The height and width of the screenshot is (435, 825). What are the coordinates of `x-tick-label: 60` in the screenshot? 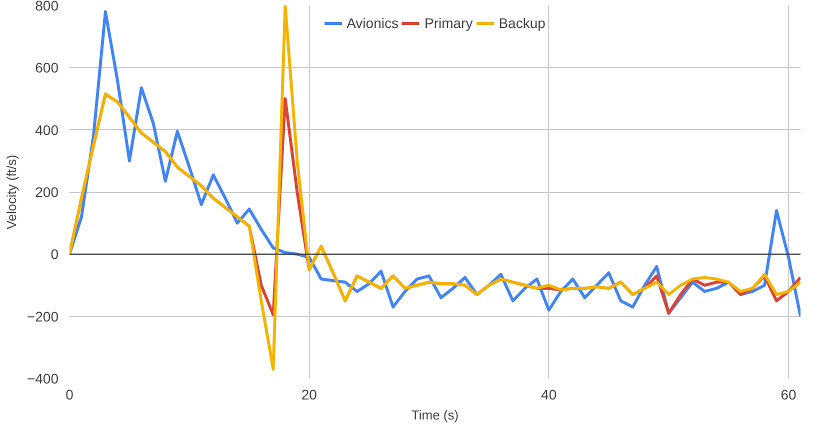 It's located at (788, 394).